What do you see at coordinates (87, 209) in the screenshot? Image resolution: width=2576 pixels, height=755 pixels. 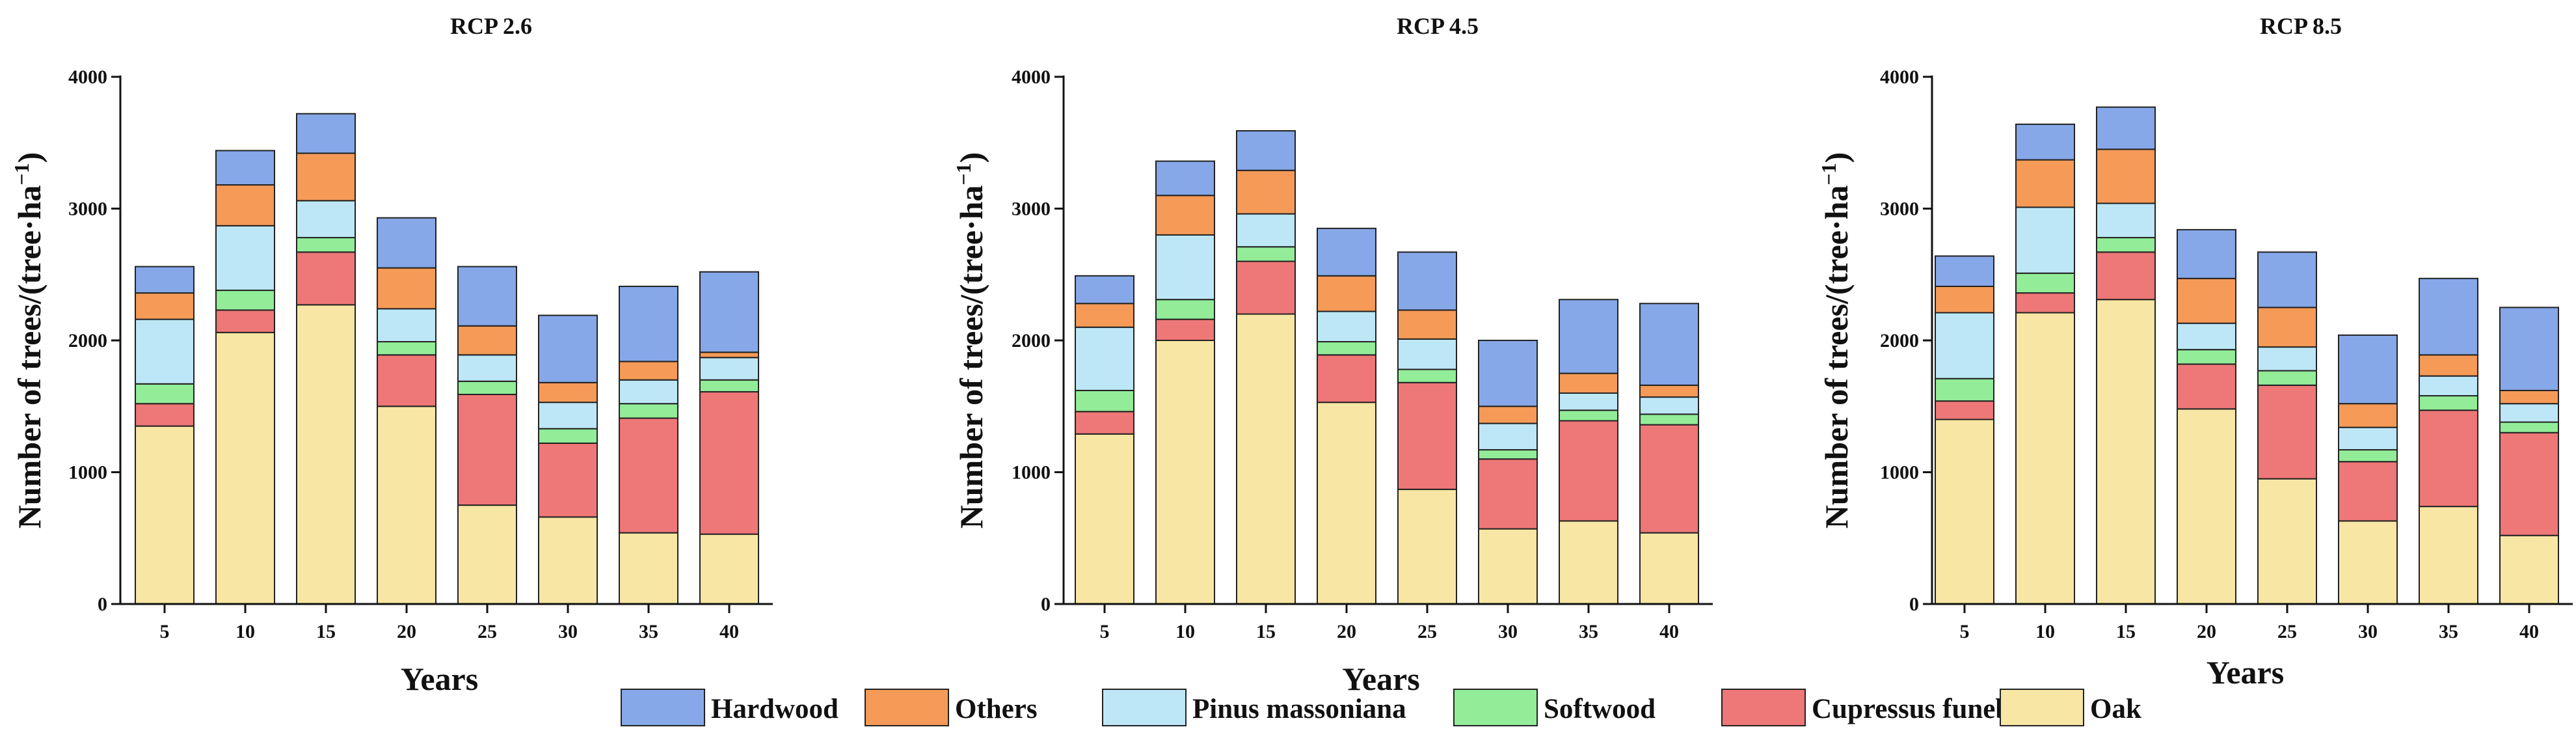 I see `y-tick-label: 3000` at bounding box center [87, 209].